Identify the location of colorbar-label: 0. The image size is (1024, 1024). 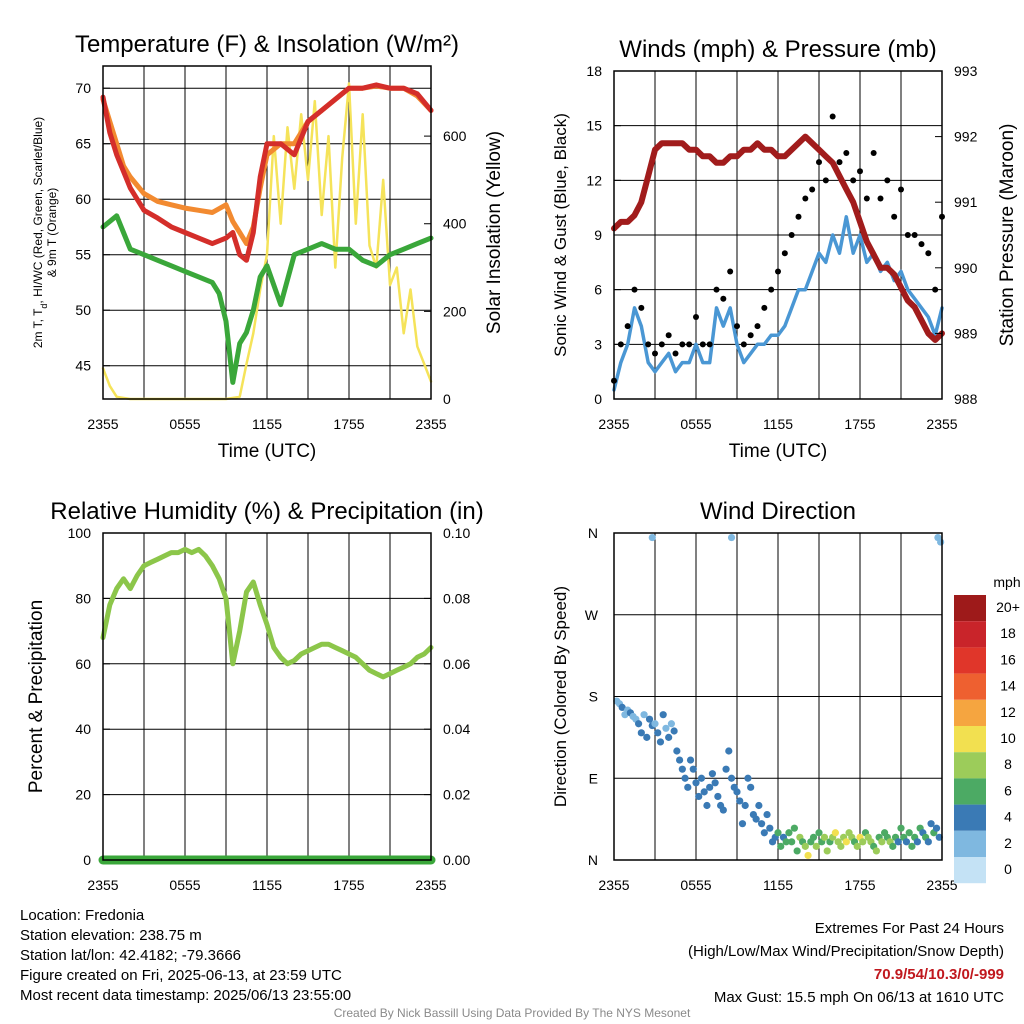
(1008, 869).